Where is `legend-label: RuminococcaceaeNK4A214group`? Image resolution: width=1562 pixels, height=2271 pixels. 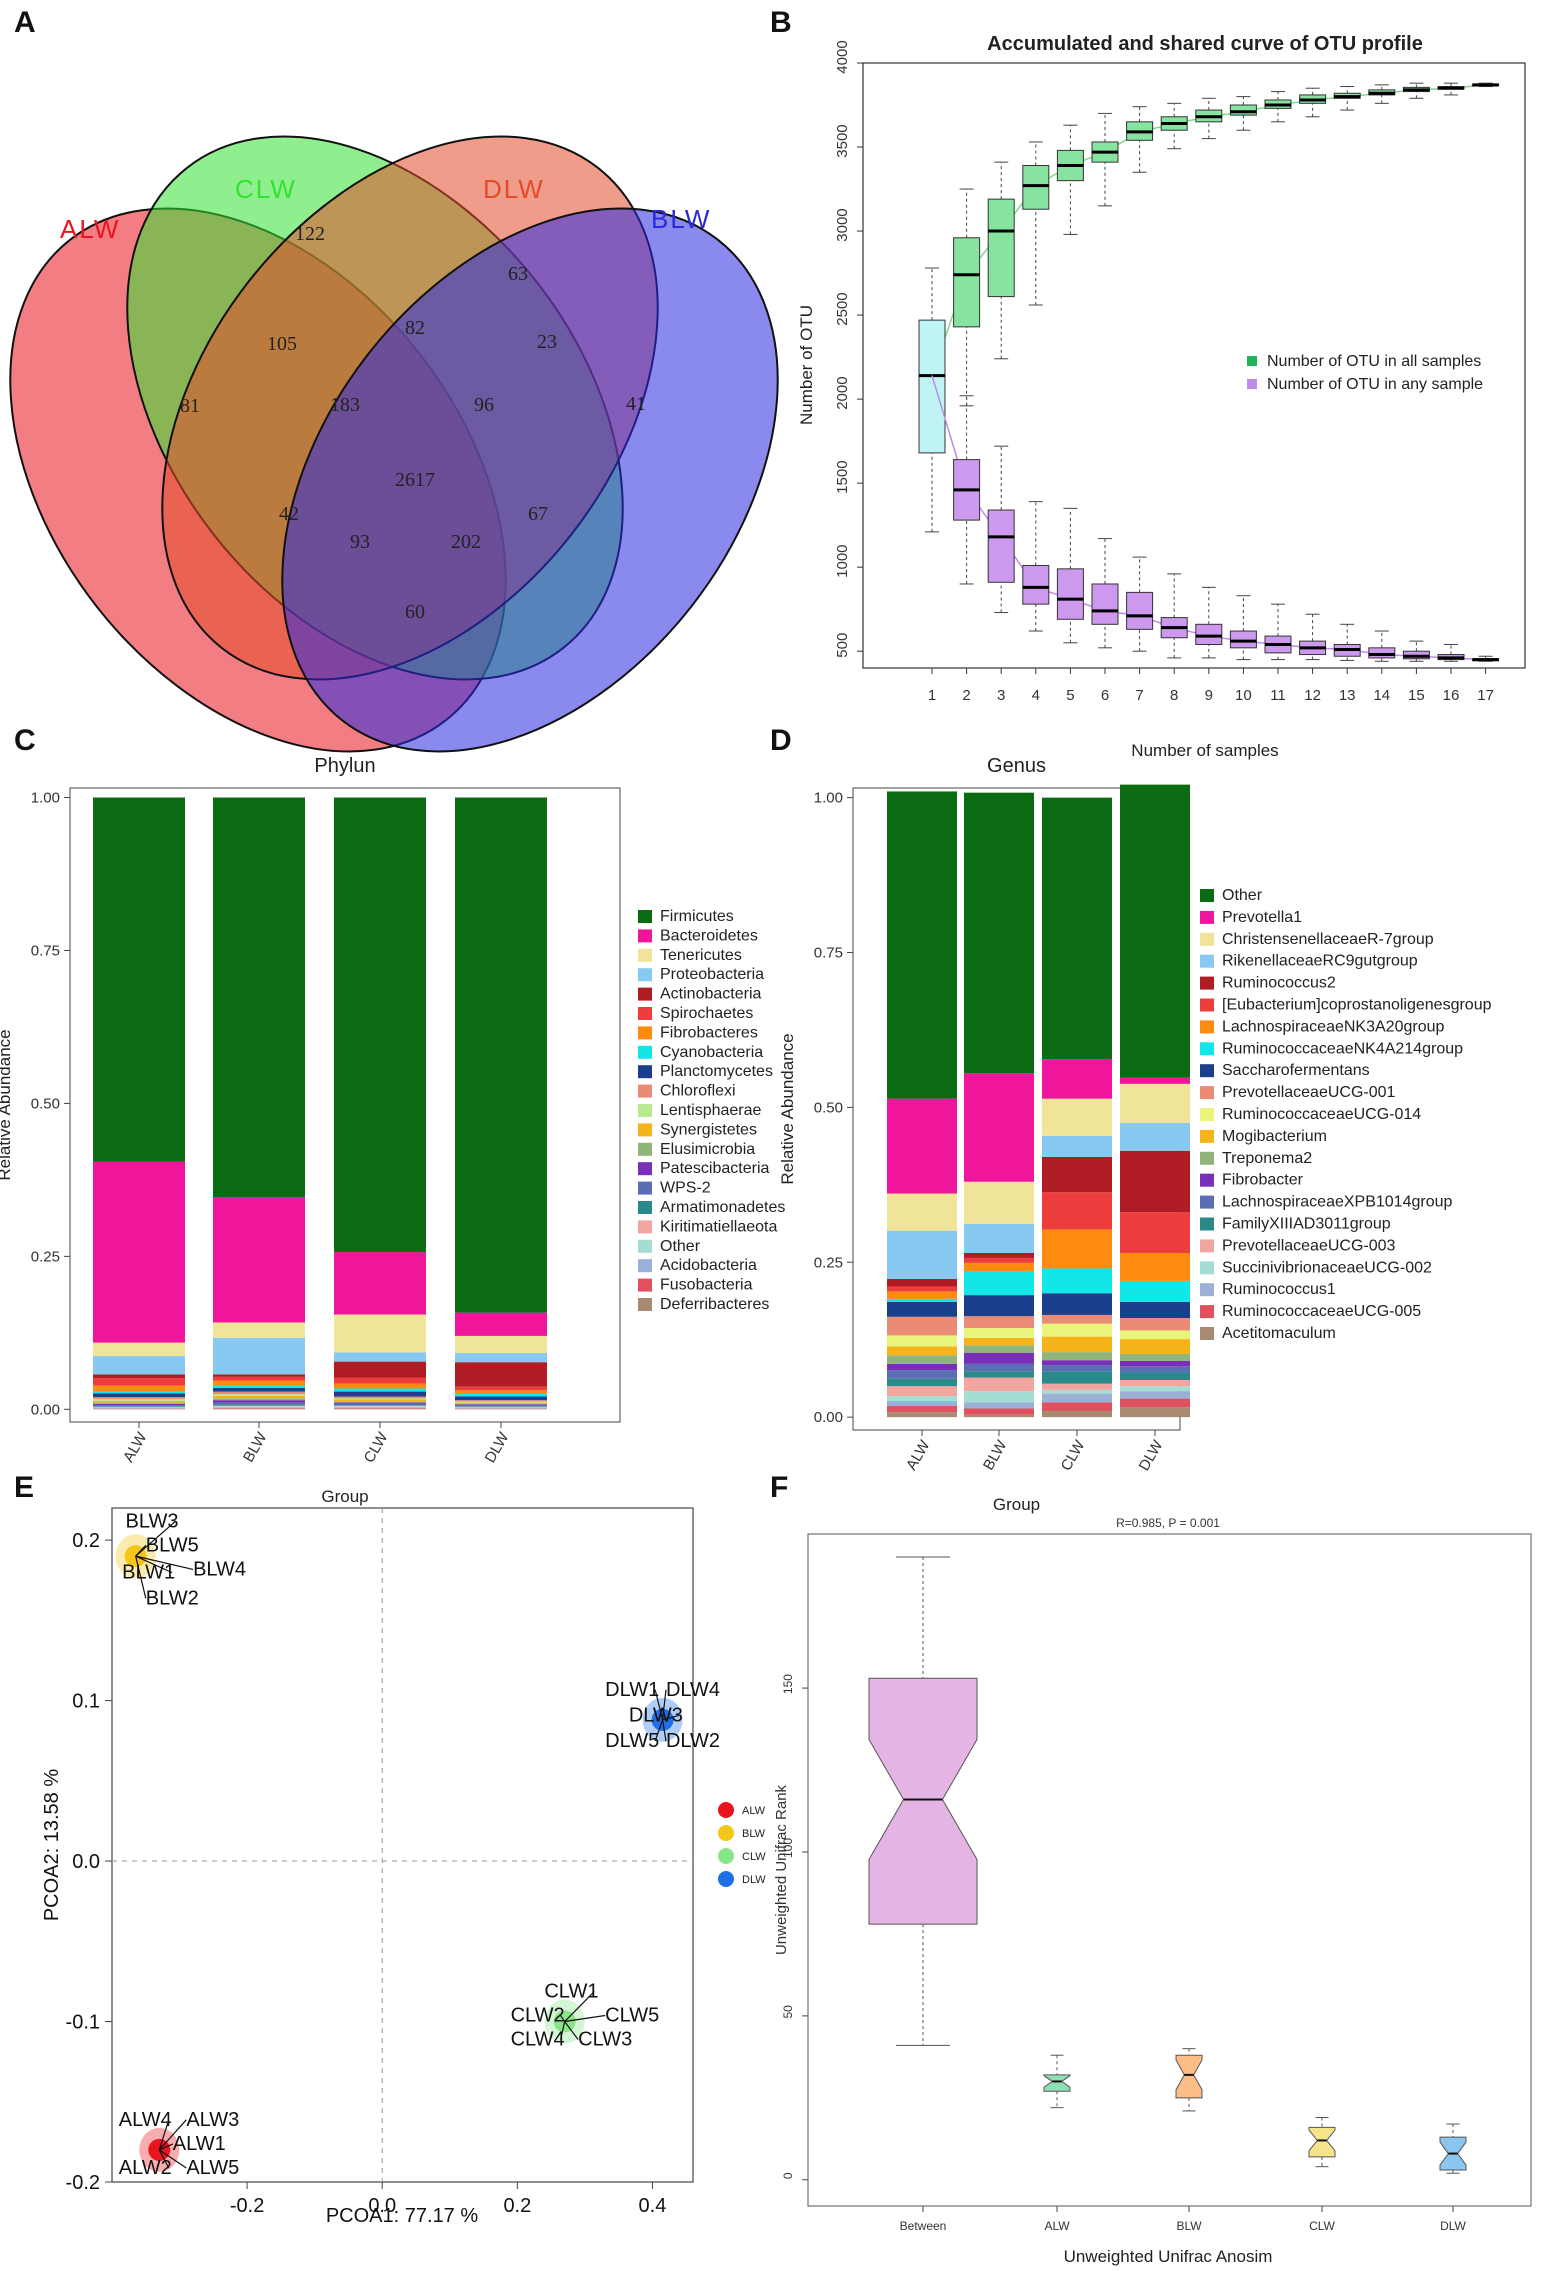 legend-label: RuminococcaceaeNK4A214group is located at coordinates (1342, 1048).